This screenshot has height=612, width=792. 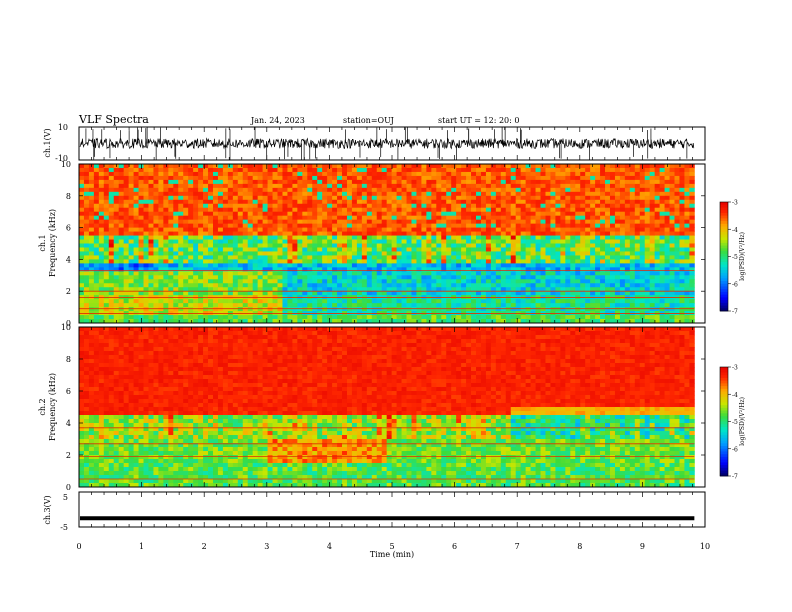 I want to click on ch1-y-tick-bottom: -10, so click(x=61, y=158).